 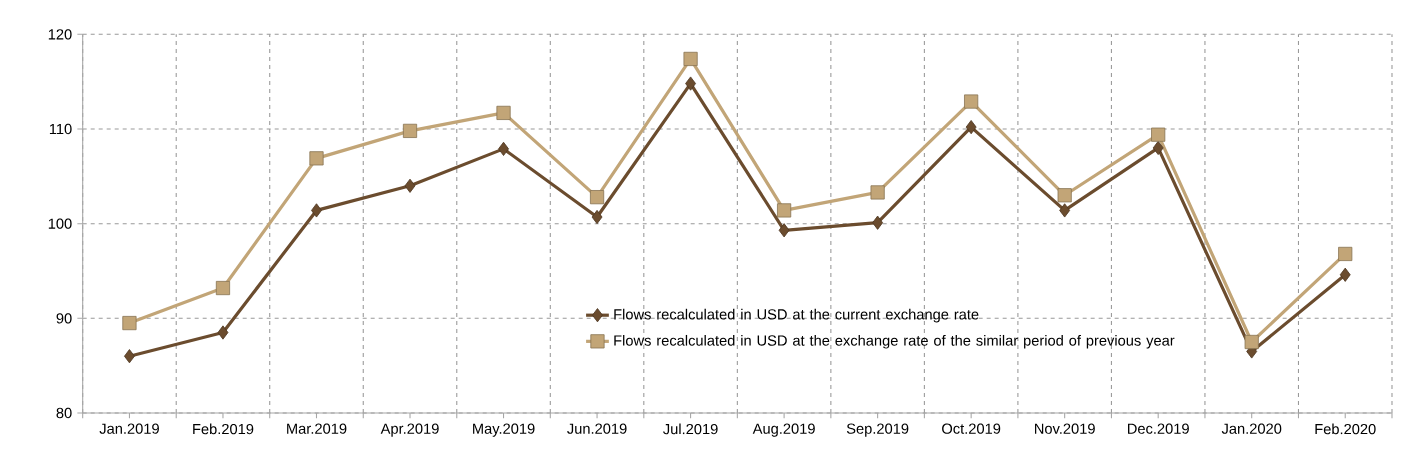 I want to click on x-tick-label: Feb.2020, so click(x=1345, y=429).